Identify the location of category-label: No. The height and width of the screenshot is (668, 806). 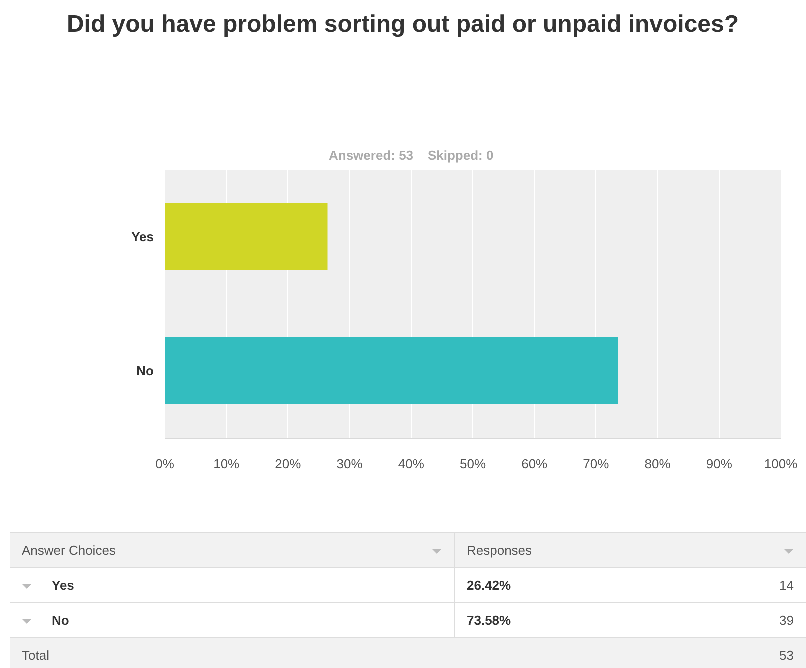
(61, 620).